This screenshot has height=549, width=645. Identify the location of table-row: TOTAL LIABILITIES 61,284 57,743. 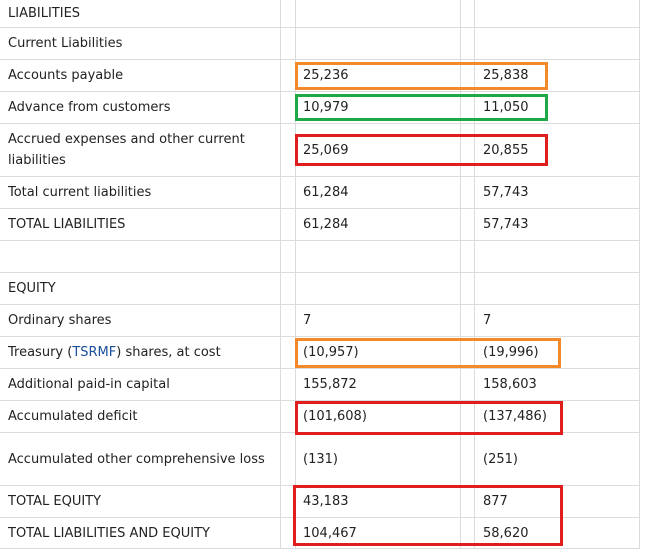
(320, 225).